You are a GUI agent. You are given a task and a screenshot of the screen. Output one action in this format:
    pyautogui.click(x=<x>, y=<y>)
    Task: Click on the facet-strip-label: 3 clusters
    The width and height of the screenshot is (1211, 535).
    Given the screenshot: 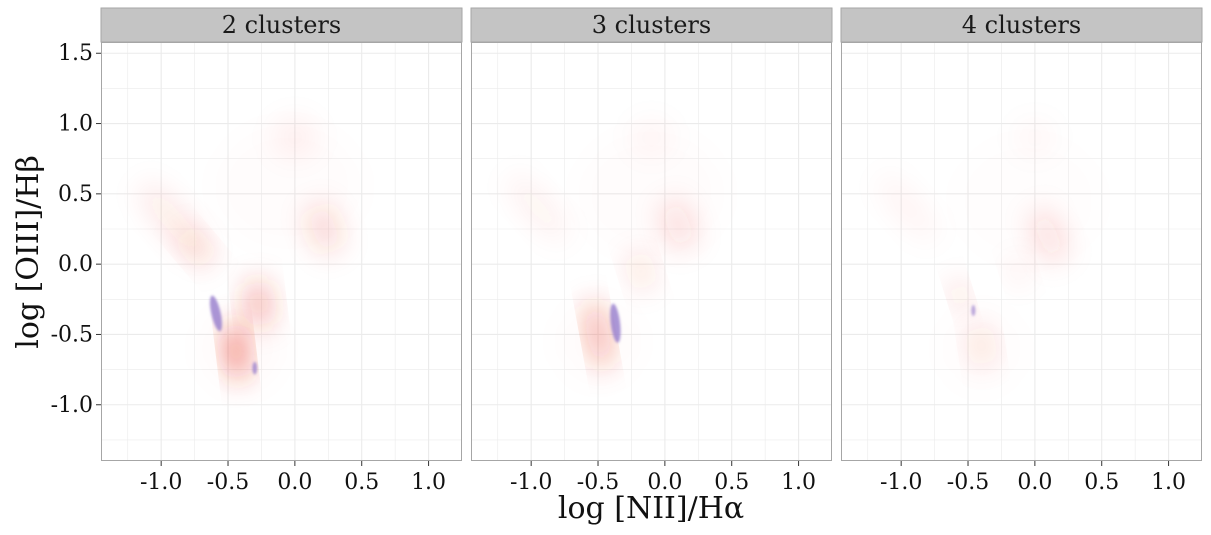 What is the action you would take?
    pyautogui.click(x=651, y=25)
    